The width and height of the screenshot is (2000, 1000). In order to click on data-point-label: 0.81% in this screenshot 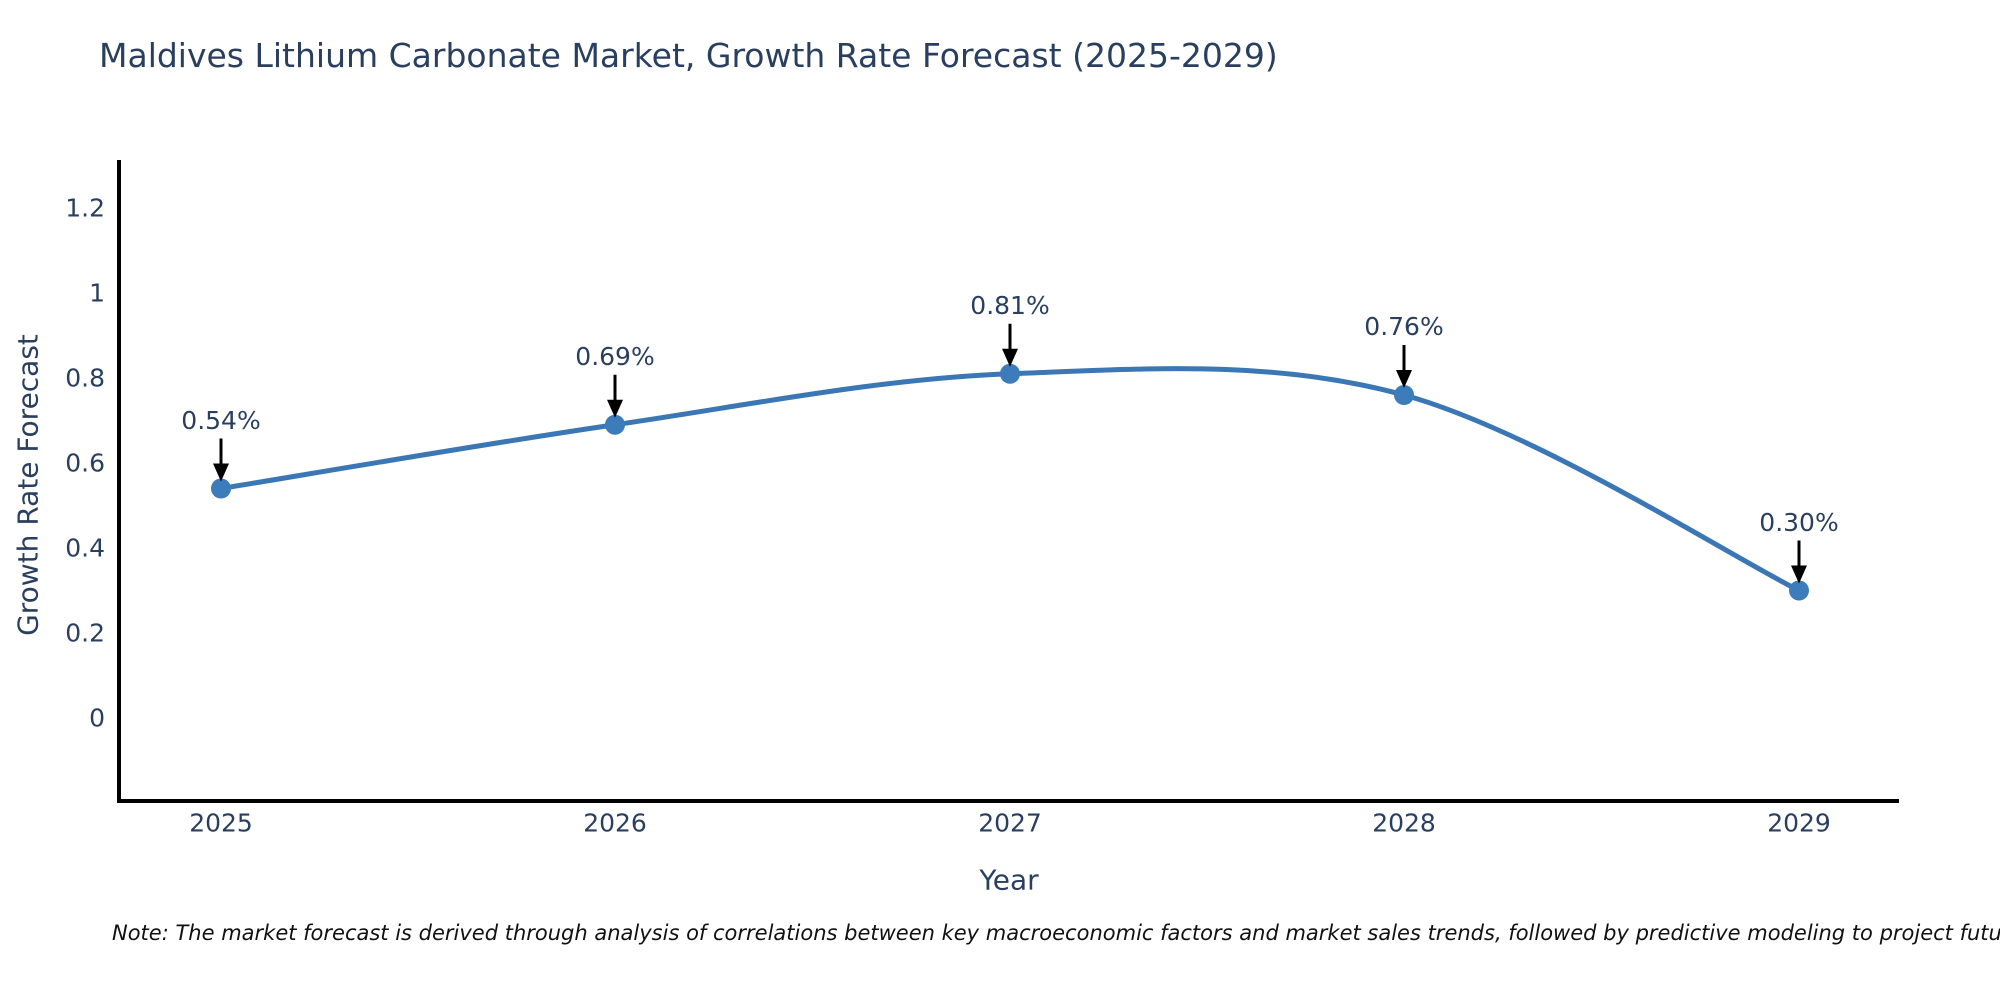, I will do `click(1010, 305)`.